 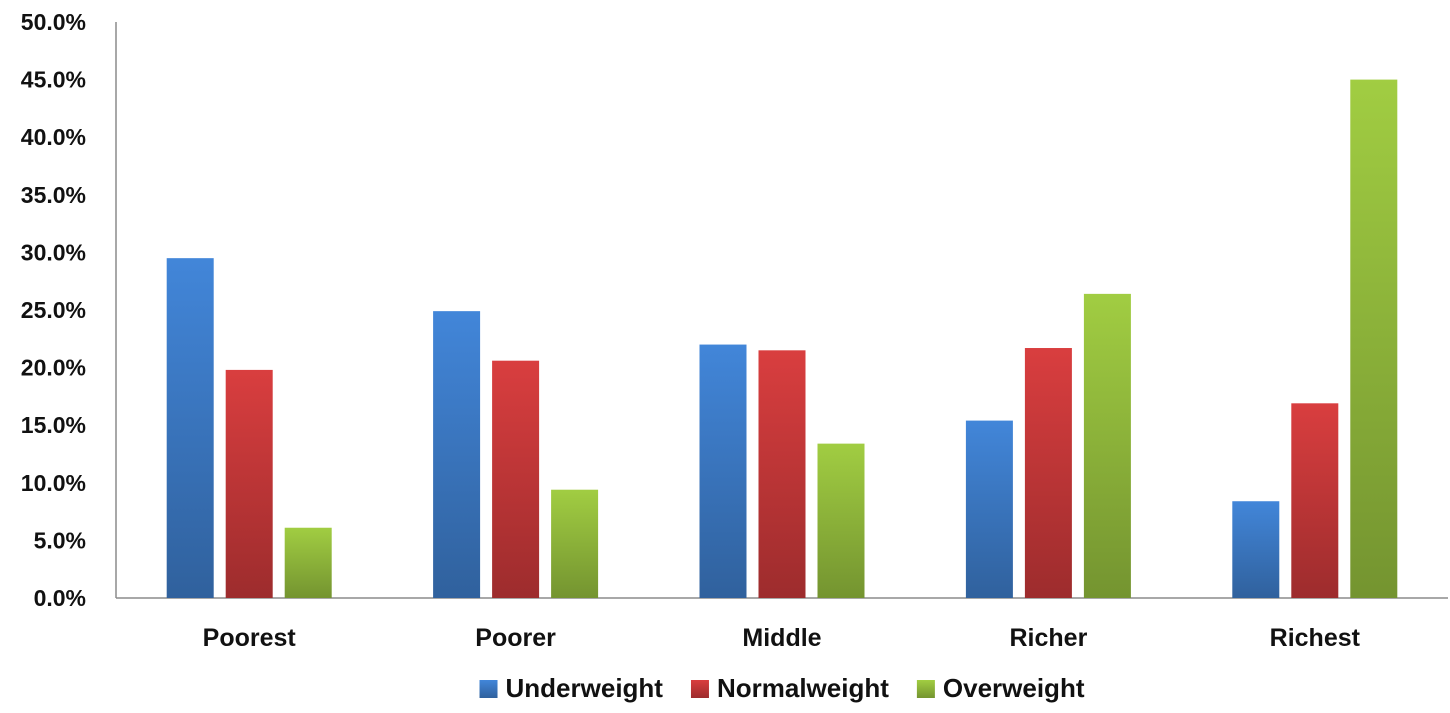 I want to click on y-tick-label: 0.0%, so click(x=60, y=598).